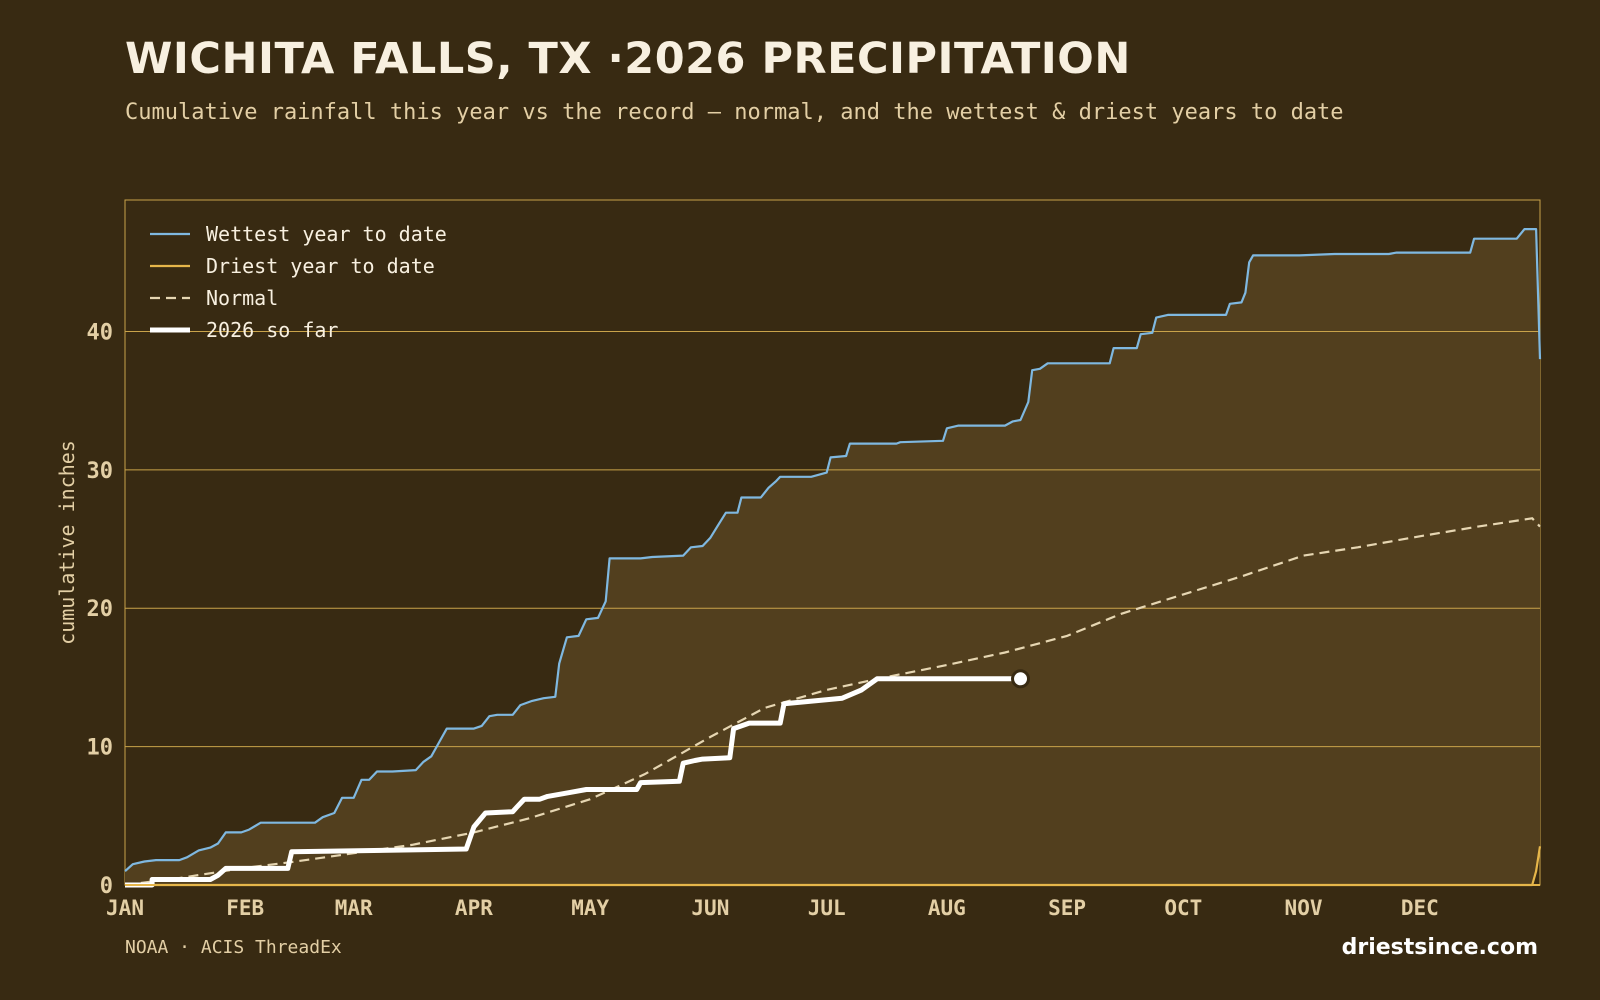 This screenshot has height=1000, width=1600. I want to click on x-tick-label: AUG, so click(947, 908).